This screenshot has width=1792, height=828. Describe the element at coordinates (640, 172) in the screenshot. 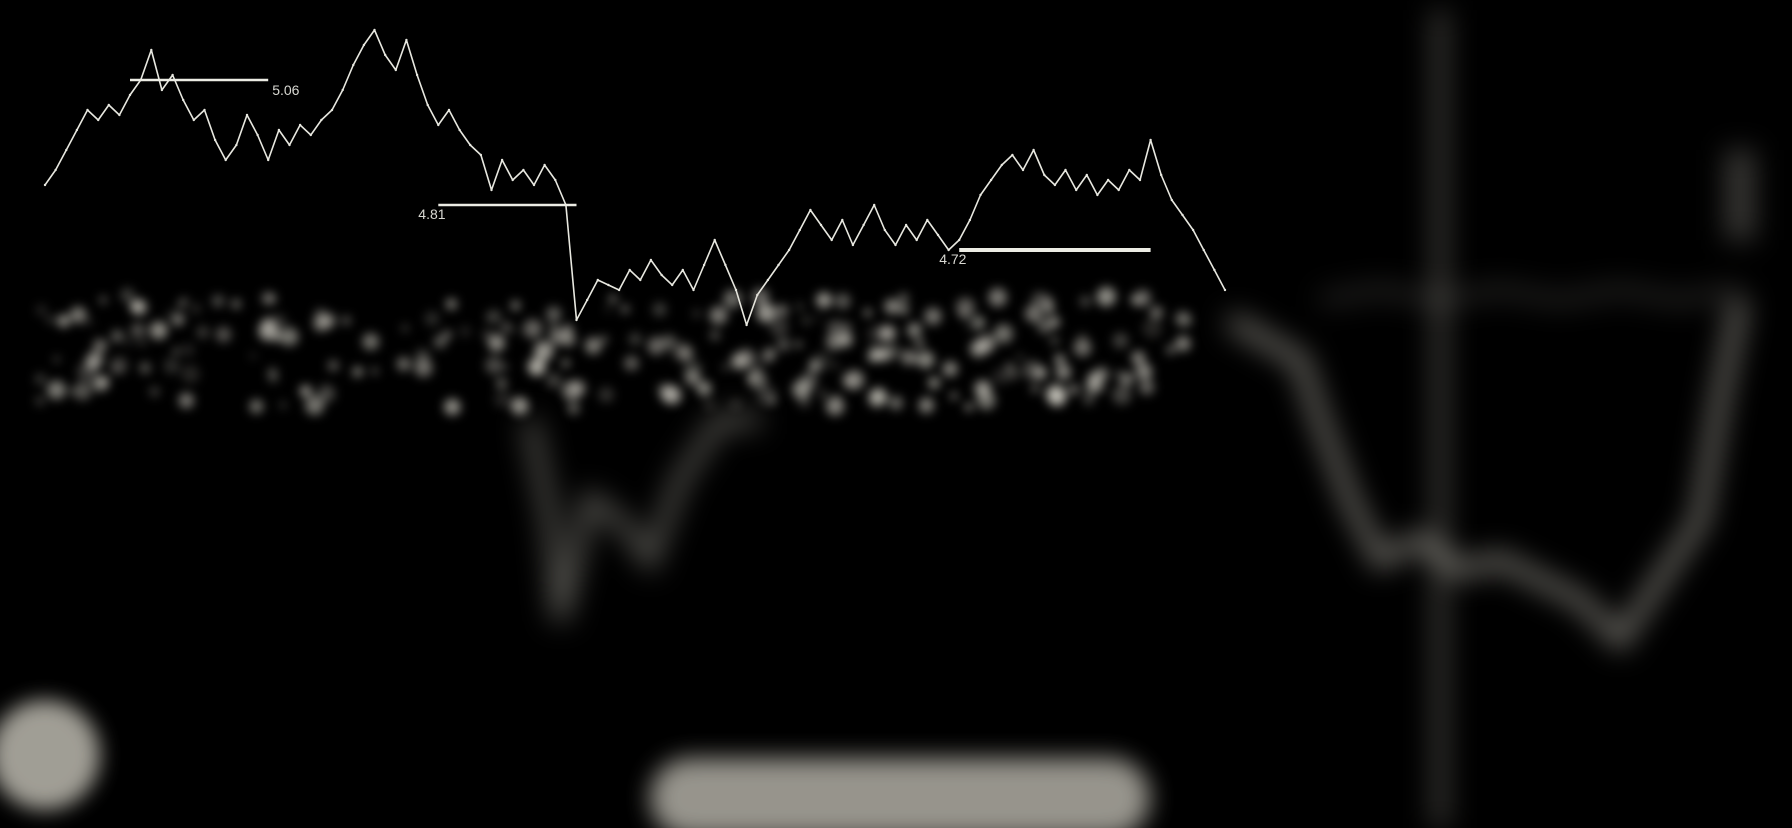

I see `level-layer: 5.06 4.81 4.72` at that location.